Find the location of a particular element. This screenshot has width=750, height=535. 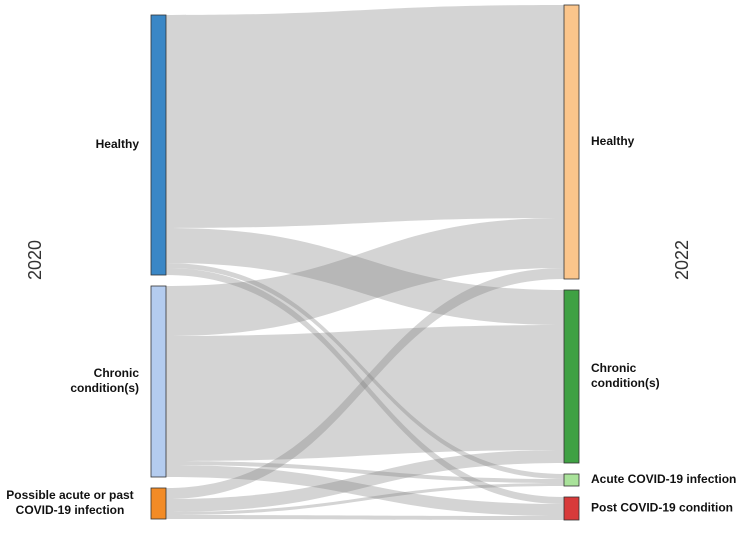

node-label: COVID-19 infection is located at coordinates (70, 510).